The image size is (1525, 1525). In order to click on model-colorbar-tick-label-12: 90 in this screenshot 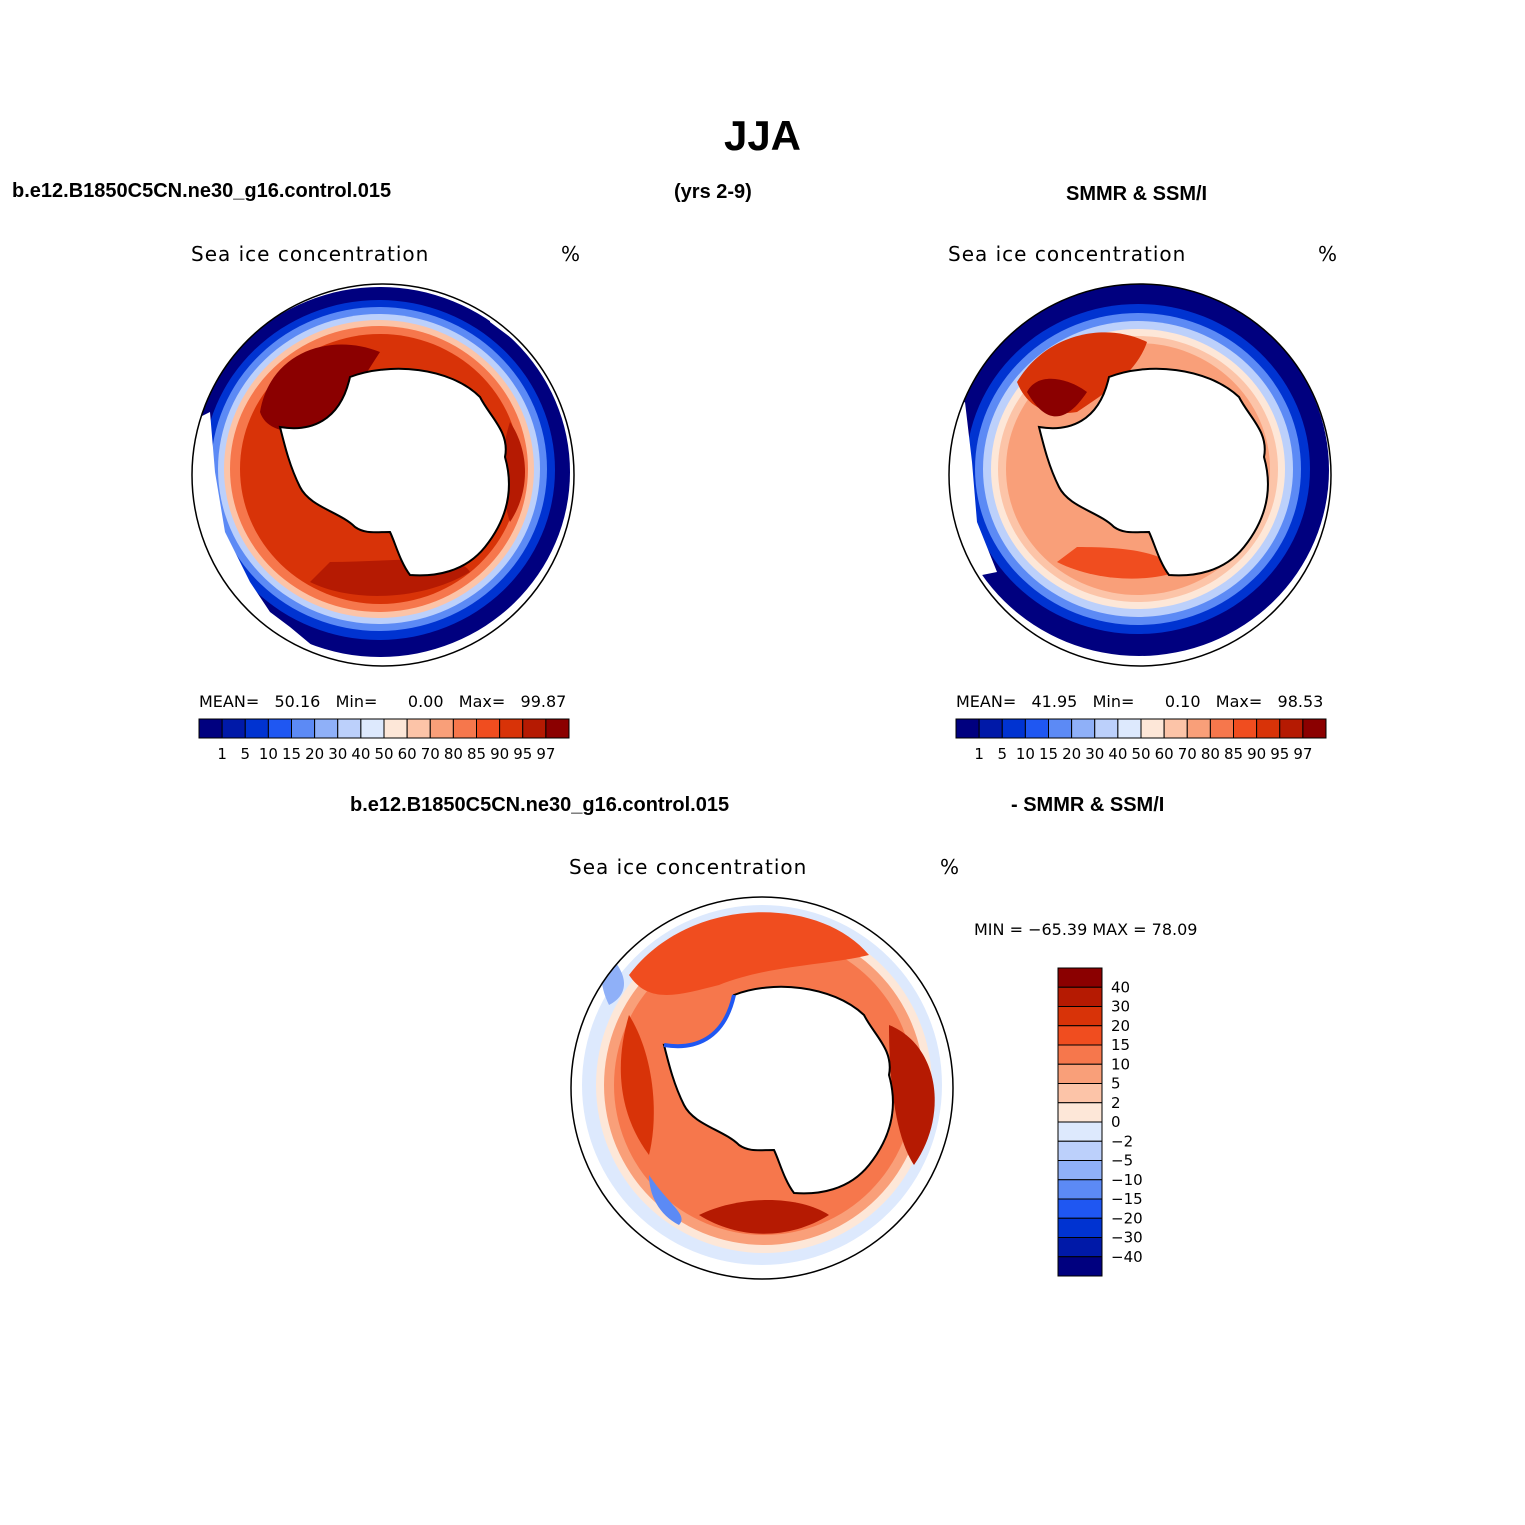, I will do `click(499, 754)`.